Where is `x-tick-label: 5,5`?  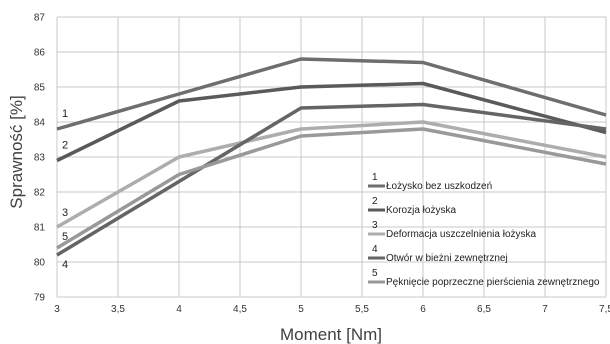 x-tick-label: 5,5 is located at coordinates (362, 309).